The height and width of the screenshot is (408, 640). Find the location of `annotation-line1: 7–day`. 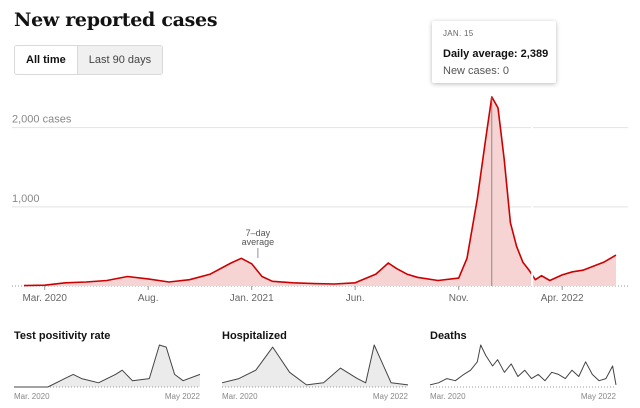

annotation-line1: 7–day is located at coordinates (258, 233).